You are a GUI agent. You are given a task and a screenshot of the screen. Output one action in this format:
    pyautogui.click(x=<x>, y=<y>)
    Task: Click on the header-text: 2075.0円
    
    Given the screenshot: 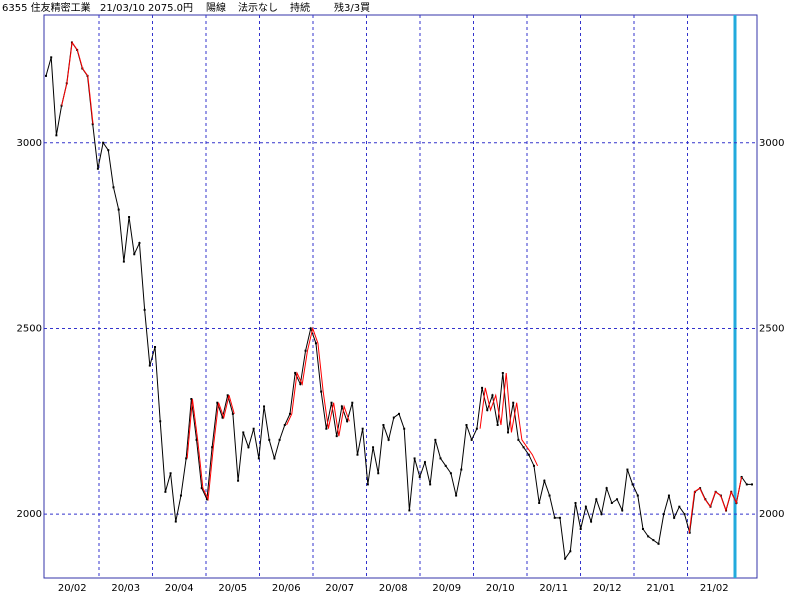 What is the action you would take?
    pyautogui.click(x=170, y=8)
    